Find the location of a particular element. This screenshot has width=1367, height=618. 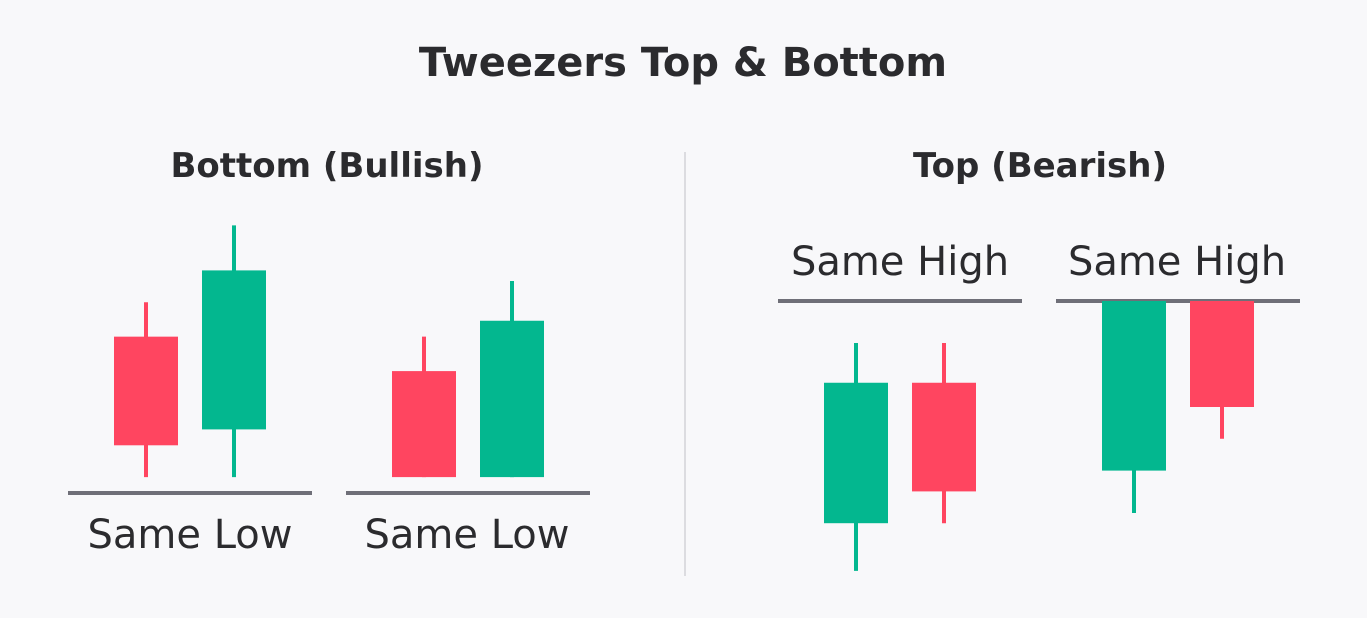

top-pattern-2: Same High is located at coordinates (1178, 376).